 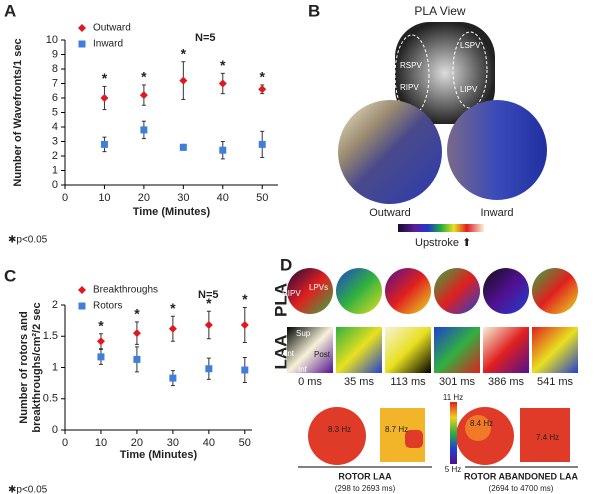 I want to click on group-range: (298 to 2693 ms), so click(x=365, y=488).